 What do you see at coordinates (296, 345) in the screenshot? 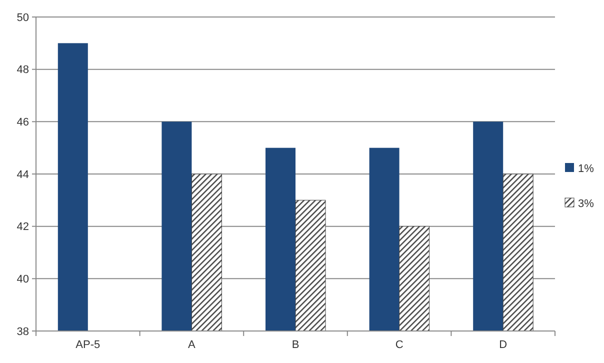
I see `x-tick-label: B` at bounding box center [296, 345].